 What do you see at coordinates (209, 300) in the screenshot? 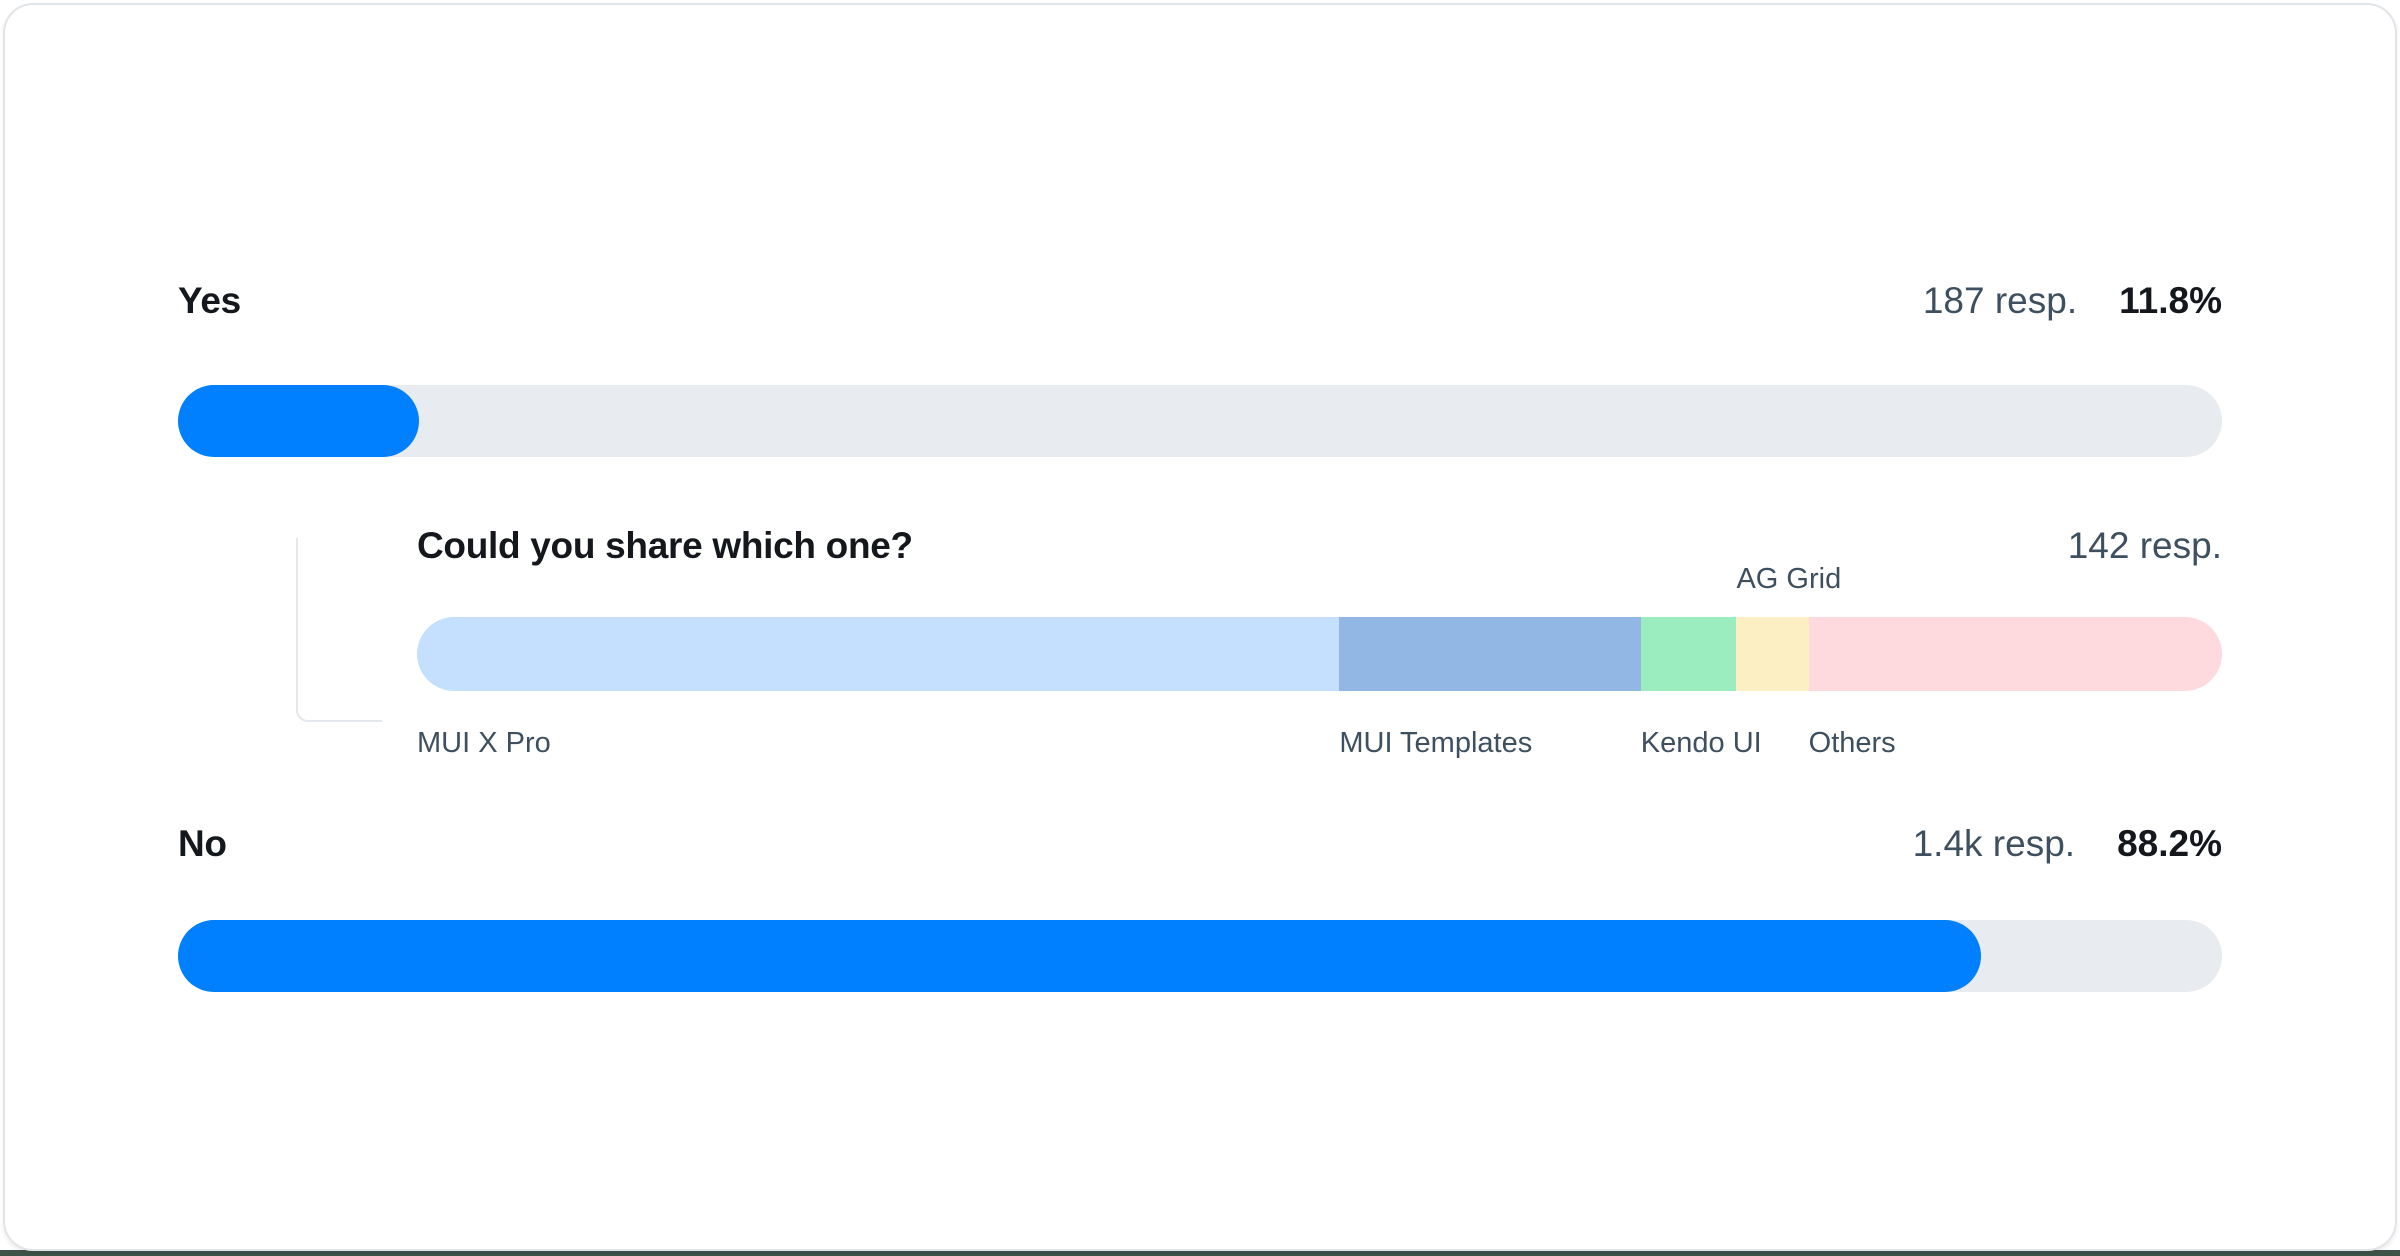
I see `answer-label-yes: Yes` at bounding box center [209, 300].